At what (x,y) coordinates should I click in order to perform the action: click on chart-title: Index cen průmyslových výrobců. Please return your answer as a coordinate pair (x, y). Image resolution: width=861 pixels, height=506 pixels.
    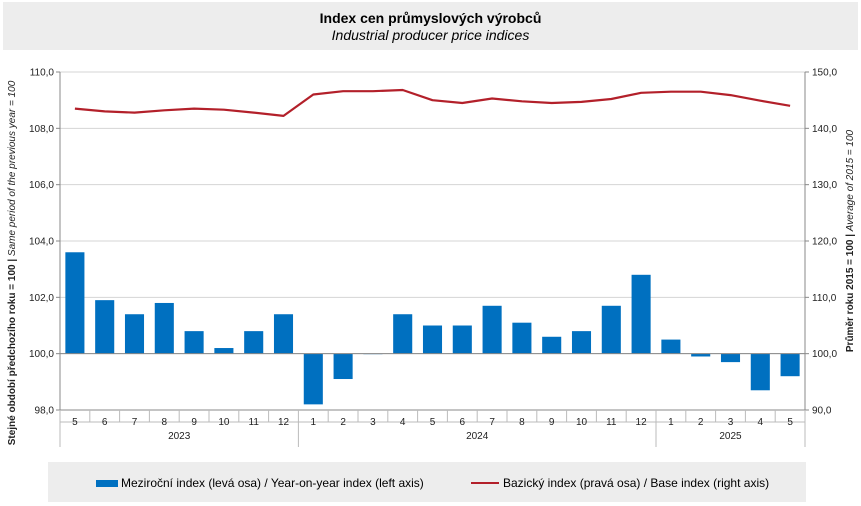
    Looking at the image, I should click on (430, 18).